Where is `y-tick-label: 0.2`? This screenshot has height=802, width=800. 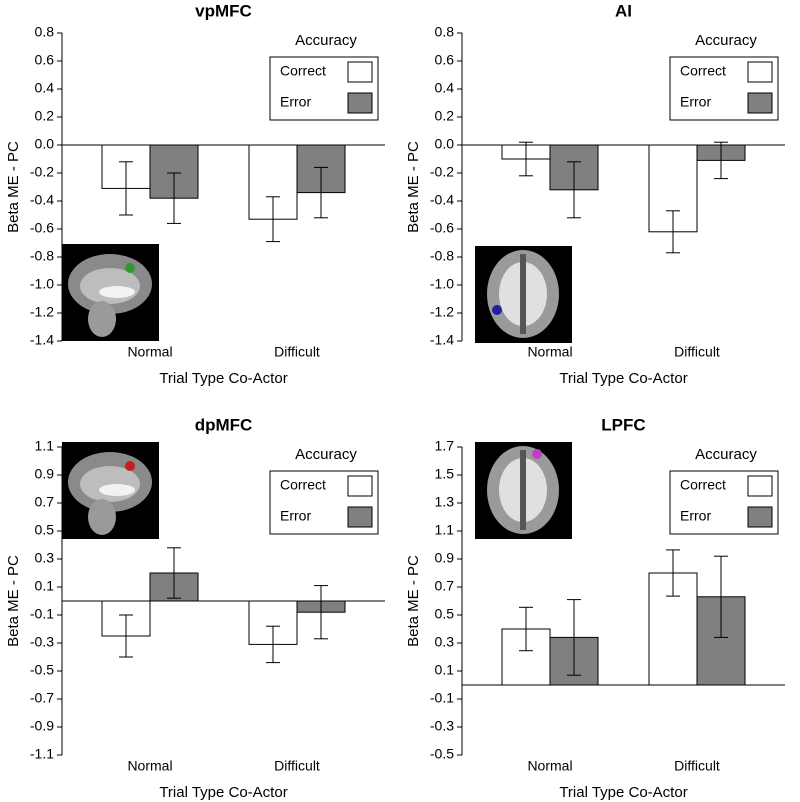
y-tick-label: 0.2 is located at coordinates (445, 116).